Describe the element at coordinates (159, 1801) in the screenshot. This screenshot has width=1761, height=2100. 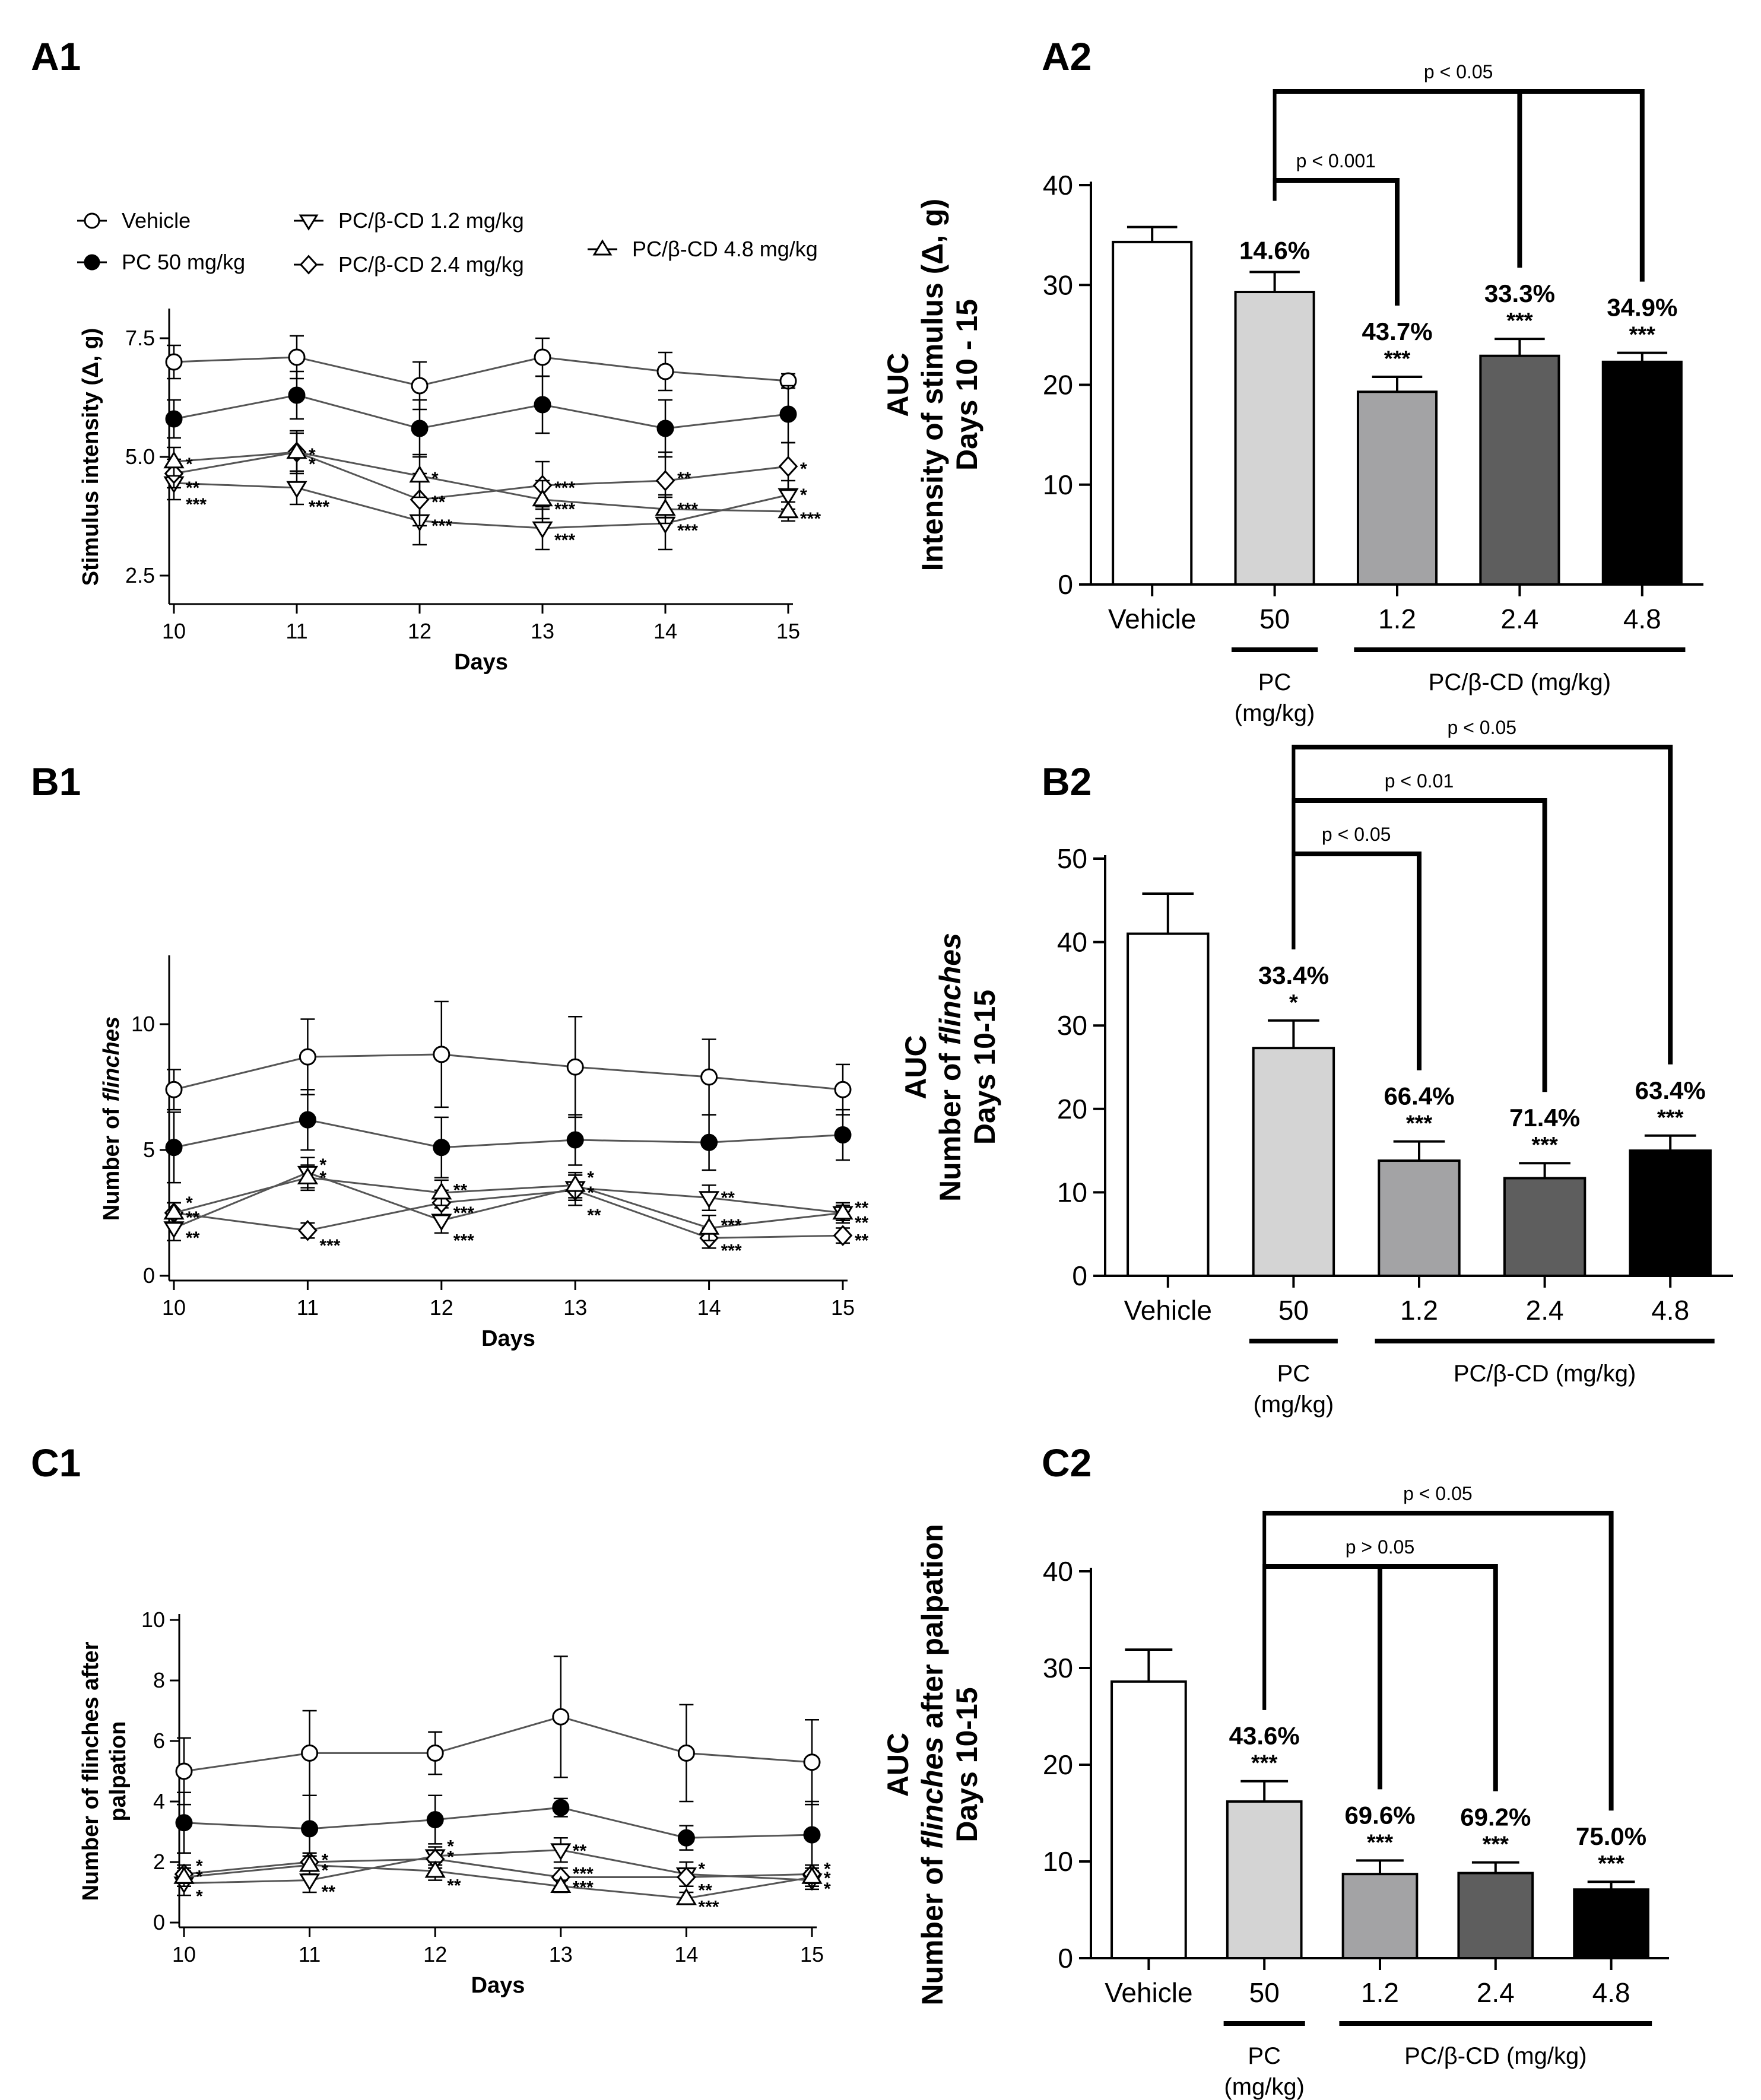
I see `y-tick-label: 4` at that location.